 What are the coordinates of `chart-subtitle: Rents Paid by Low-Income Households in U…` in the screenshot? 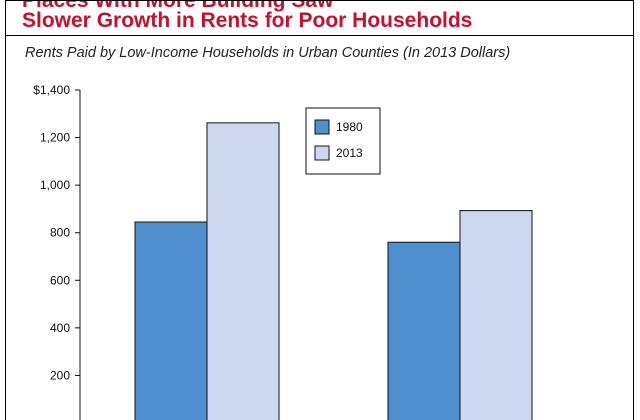 It's located at (268, 53).